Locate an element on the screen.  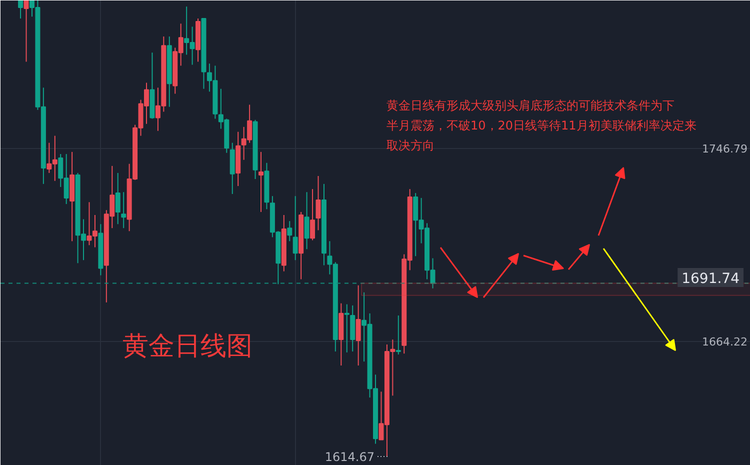
text: 黄金日线图 is located at coordinates (187, 347).